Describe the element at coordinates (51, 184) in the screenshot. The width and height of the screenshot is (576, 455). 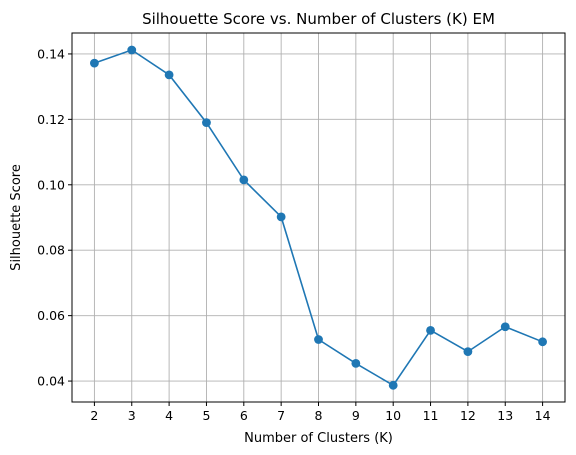
I see `y-tick-label: 0.10` at that location.